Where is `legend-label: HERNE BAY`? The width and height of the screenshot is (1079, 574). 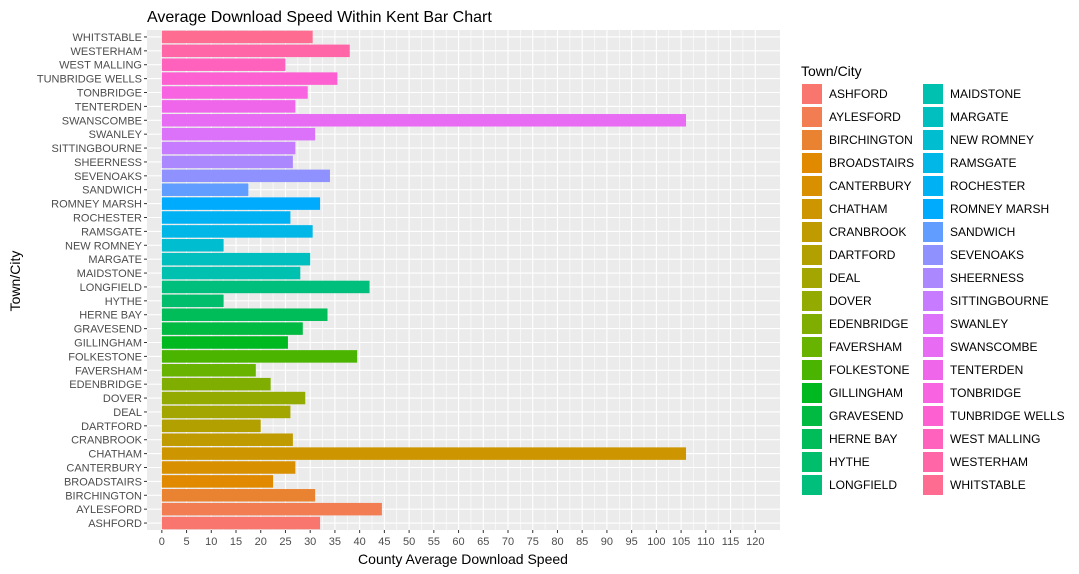 legend-label: HERNE BAY is located at coordinates (863, 439).